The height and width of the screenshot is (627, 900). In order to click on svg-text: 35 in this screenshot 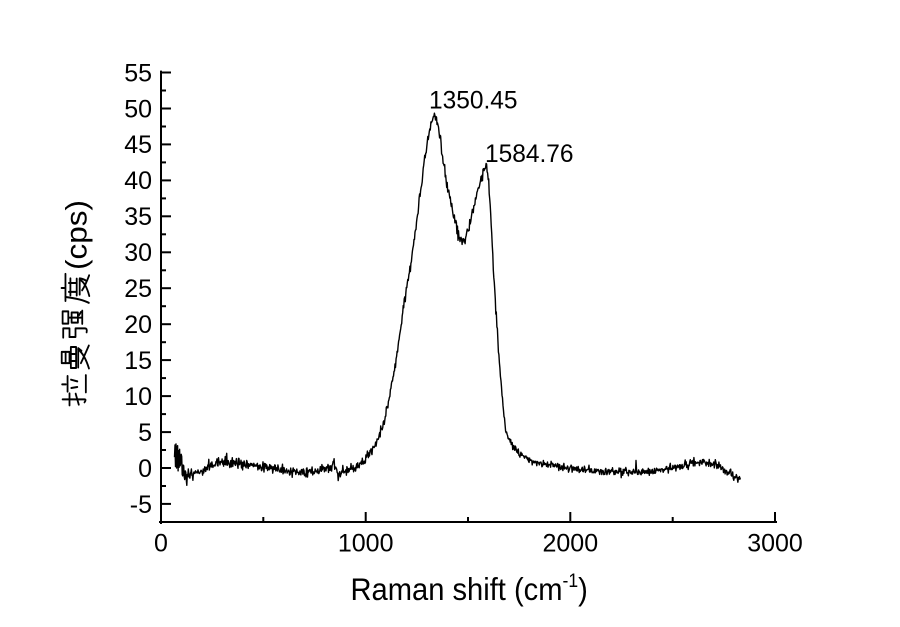, I will do `click(138, 217)`.